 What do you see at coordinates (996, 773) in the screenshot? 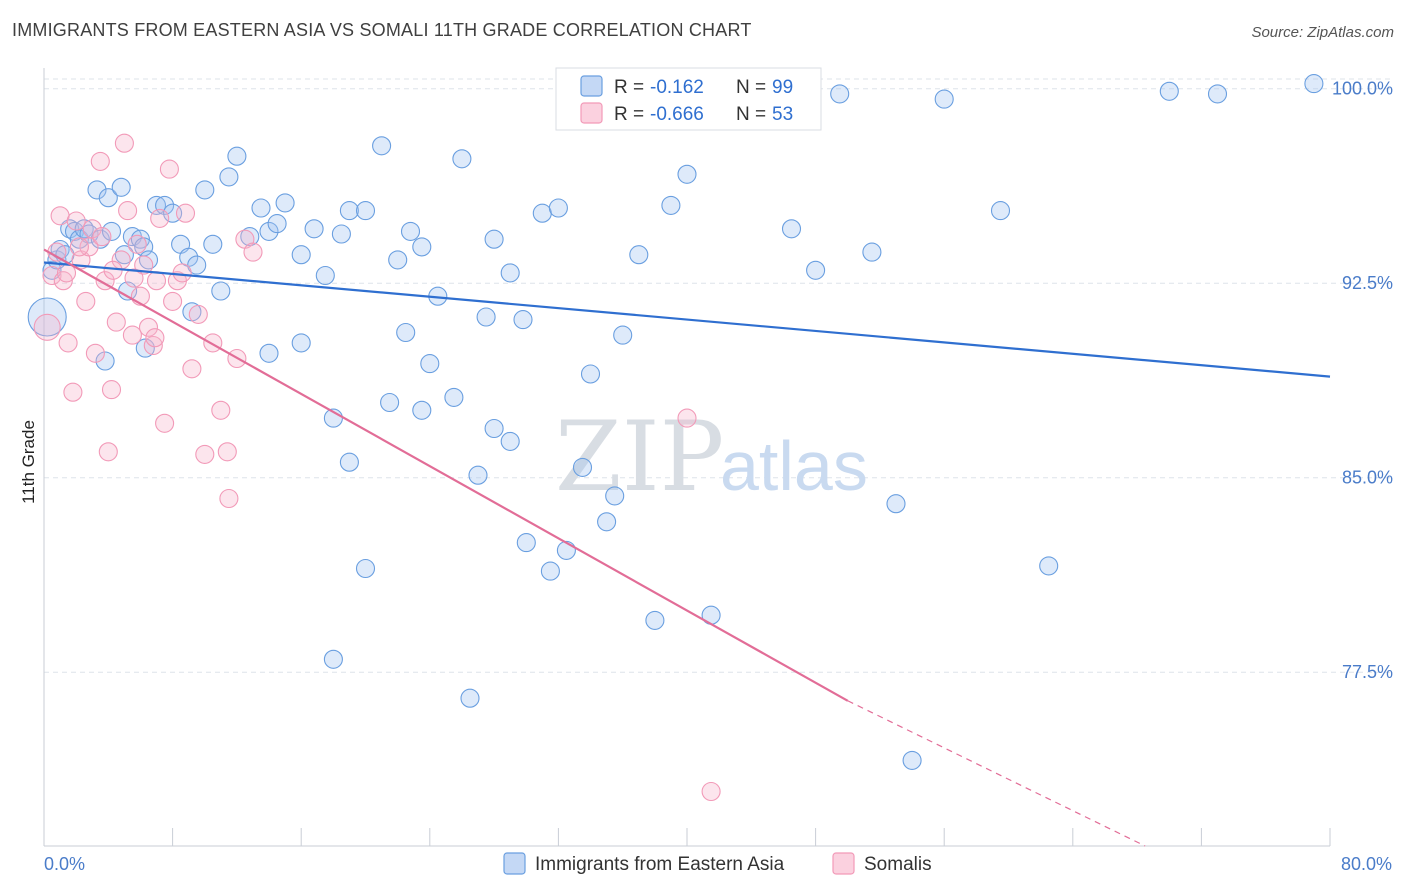
I see `pink-trend-extension` at bounding box center [996, 773].